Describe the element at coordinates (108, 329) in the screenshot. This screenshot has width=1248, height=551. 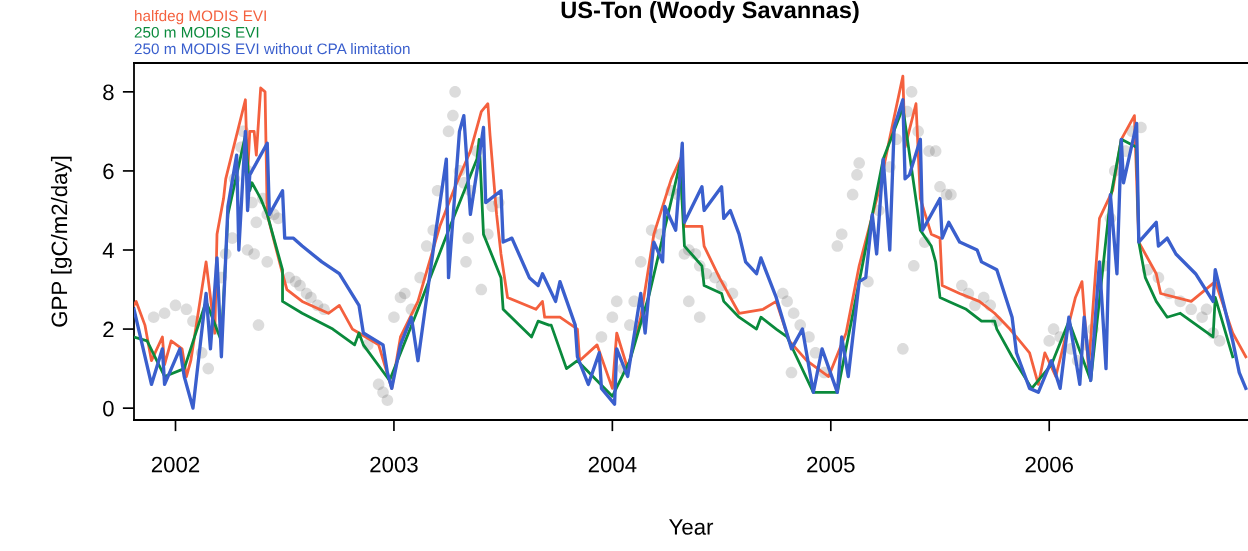
I see `y-tick-label: 2` at that location.